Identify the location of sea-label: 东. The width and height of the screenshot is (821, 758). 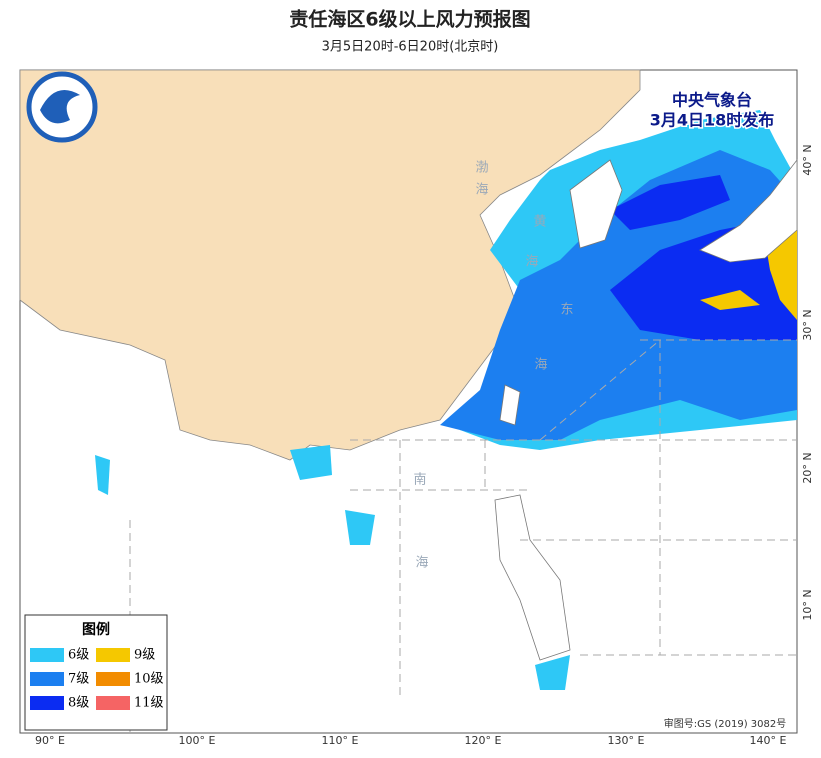
(566, 310).